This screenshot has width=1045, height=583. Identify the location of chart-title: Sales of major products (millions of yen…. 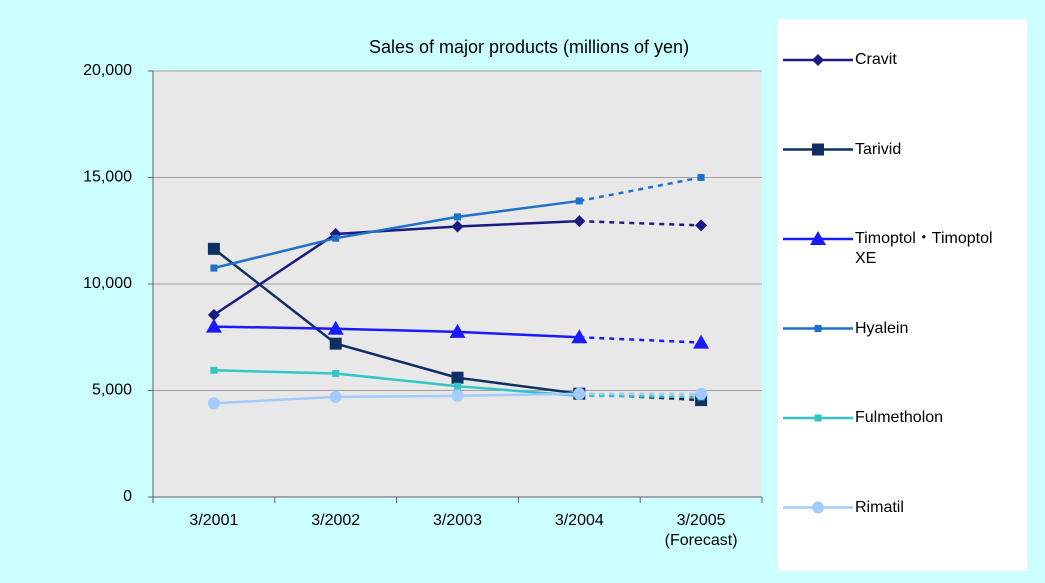
(529, 47).